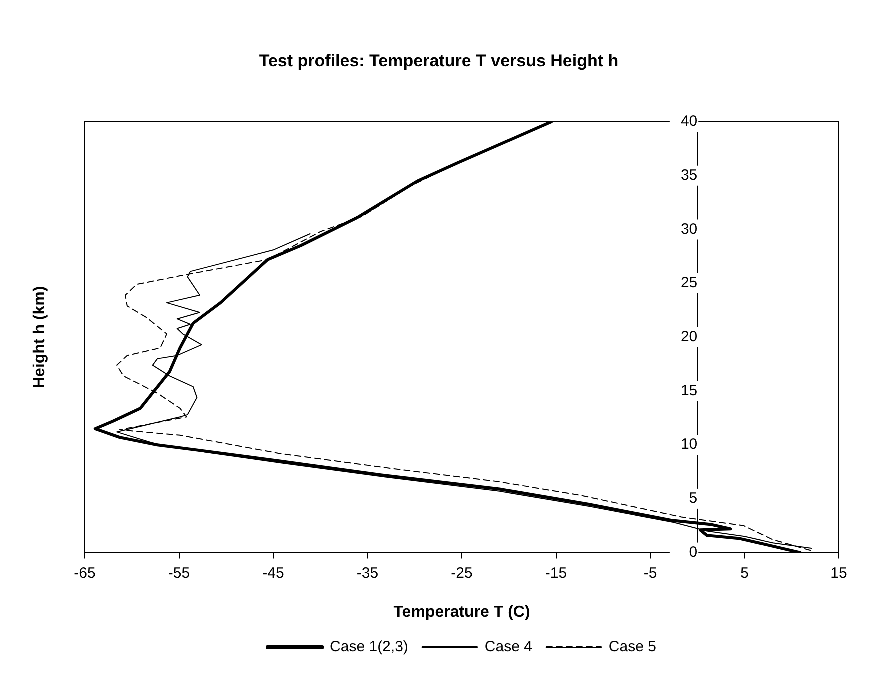 This screenshot has width=878, height=695. What do you see at coordinates (508, 647) in the screenshot?
I see `legend-label: Case 4` at bounding box center [508, 647].